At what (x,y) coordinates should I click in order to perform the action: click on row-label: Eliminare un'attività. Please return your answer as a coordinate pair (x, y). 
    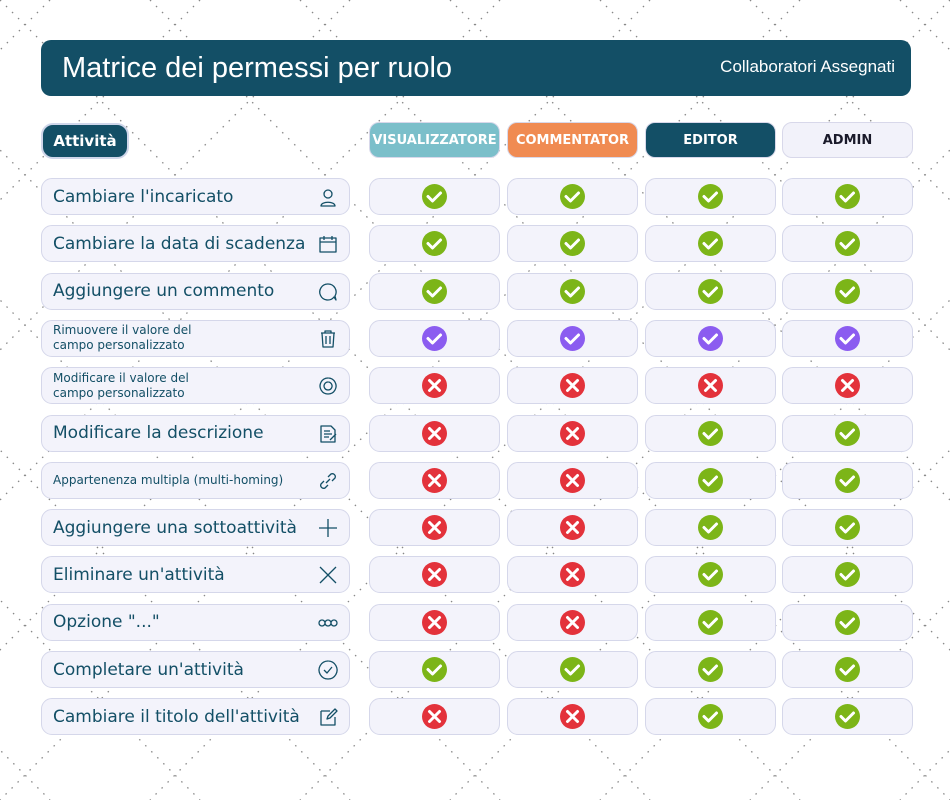
    Looking at the image, I should click on (195, 575).